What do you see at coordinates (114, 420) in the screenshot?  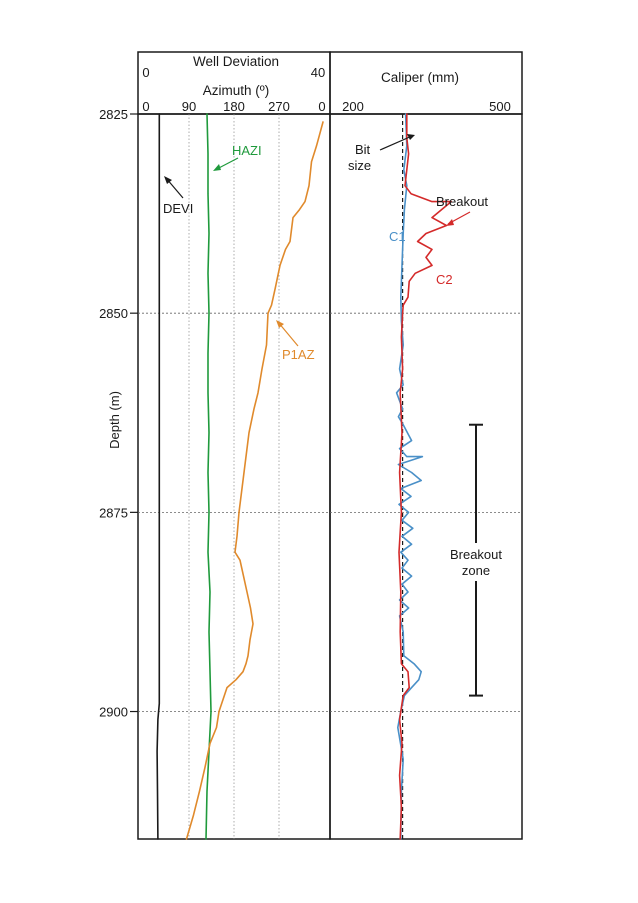 I see `depth-axis-label: Depth (m)` at bounding box center [114, 420].